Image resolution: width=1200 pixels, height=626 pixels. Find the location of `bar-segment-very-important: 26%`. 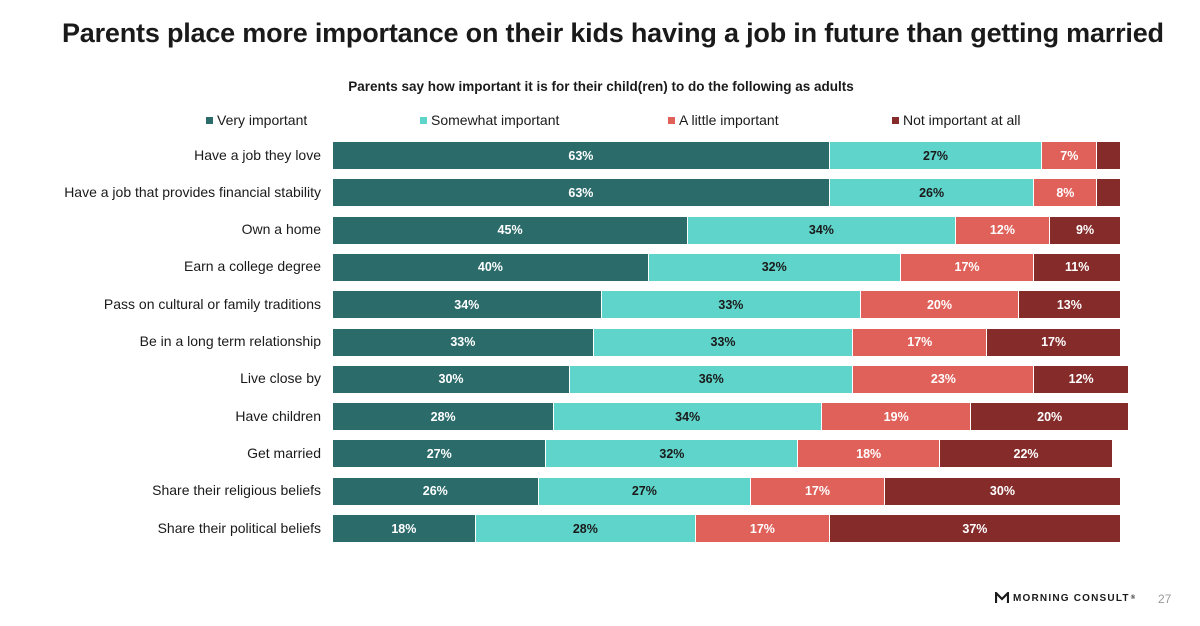

bar-segment-very-important: 26% is located at coordinates (435, 491).